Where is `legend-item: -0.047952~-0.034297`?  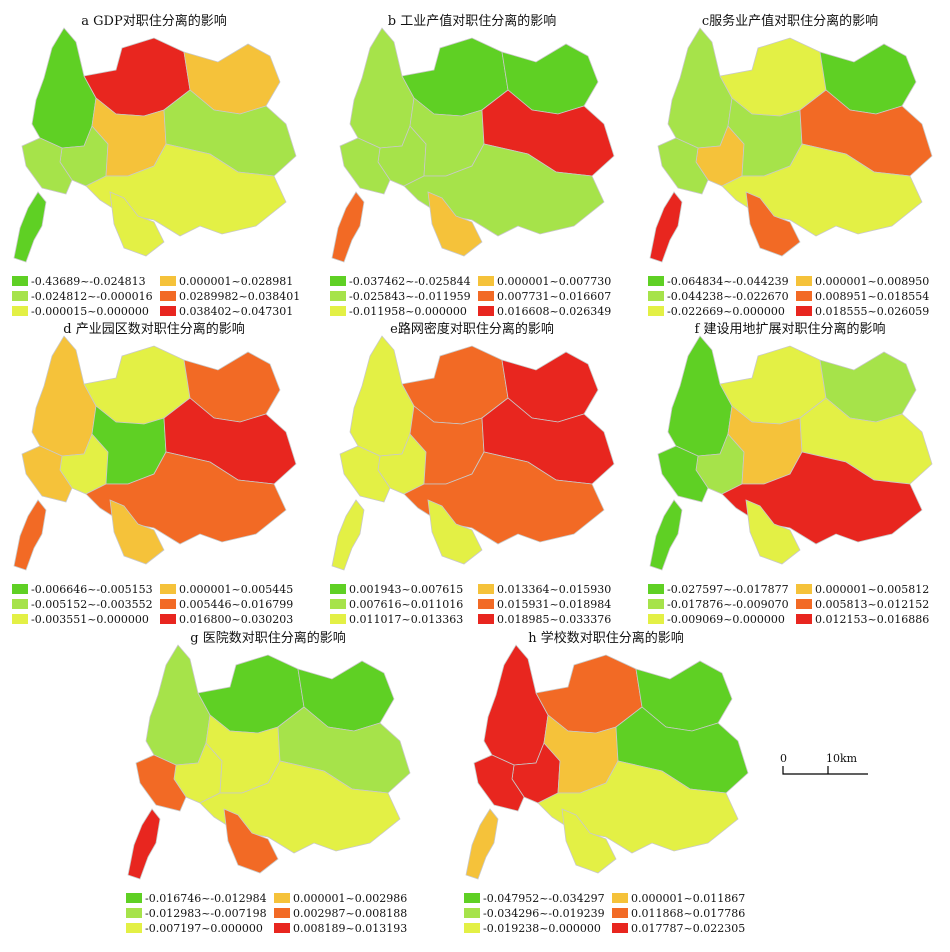
legend-item: -0.047952~-0.034297 is located at coordinates (534, 898).